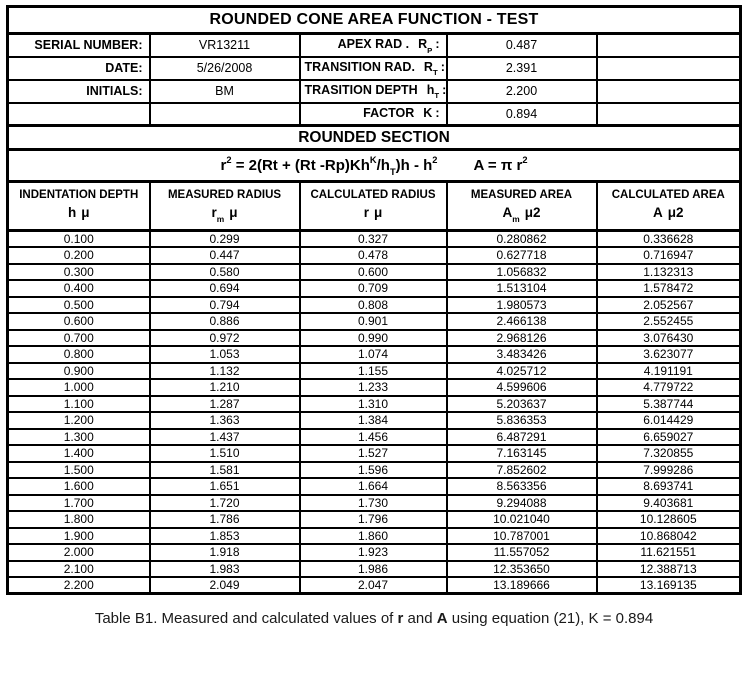 The height and width of the screenshot is (691, 747). I want to click on table-row: 2.200 2.049 2.047 13.189666 13.169135, so click(374, 585).